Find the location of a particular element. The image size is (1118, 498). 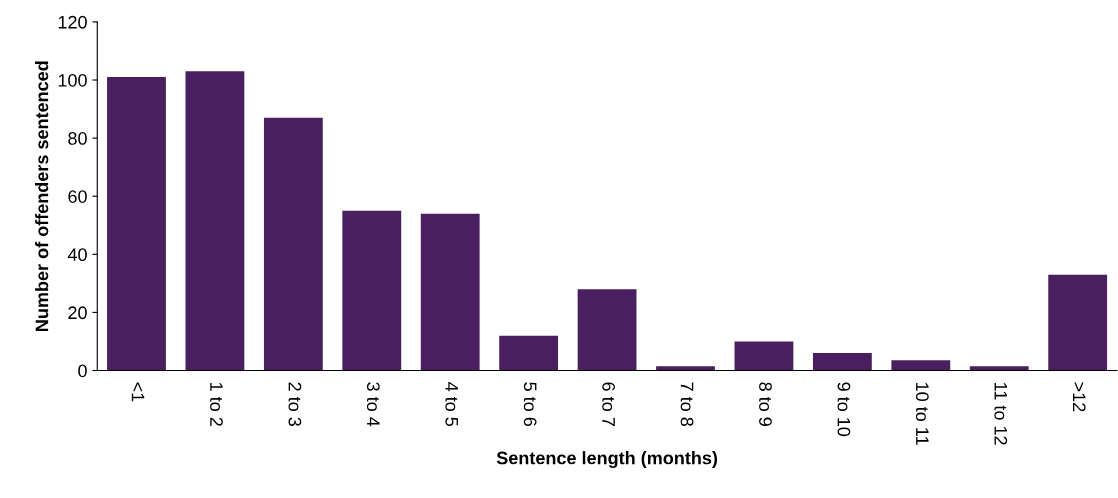

y-tick-label: 100 is located at coordinates (72, 80).